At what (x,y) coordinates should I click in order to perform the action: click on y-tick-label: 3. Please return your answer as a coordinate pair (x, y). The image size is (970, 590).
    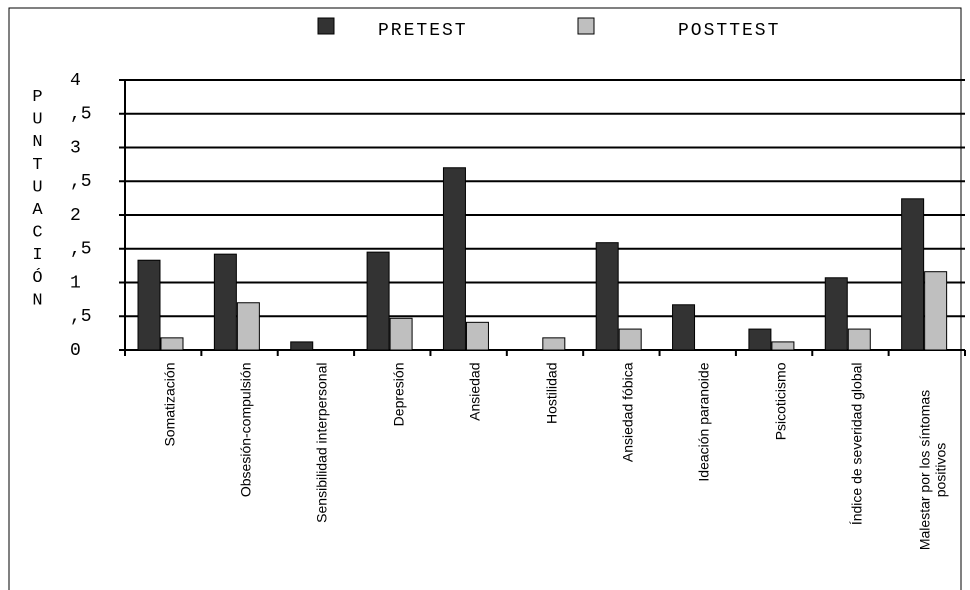
    Looking at the image, I should click on (75, 148).